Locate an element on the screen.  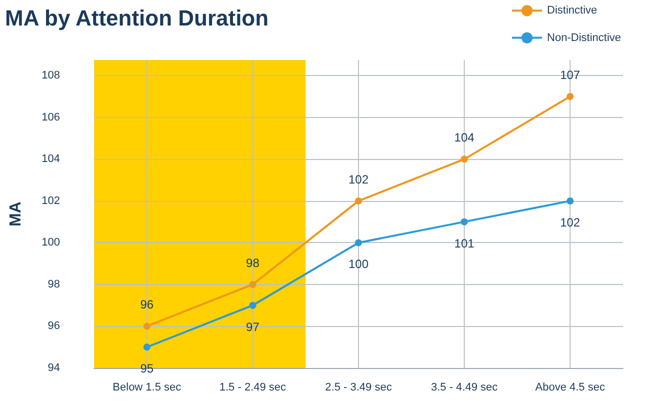
data-label: 101 is located at coordinates (464, 243).